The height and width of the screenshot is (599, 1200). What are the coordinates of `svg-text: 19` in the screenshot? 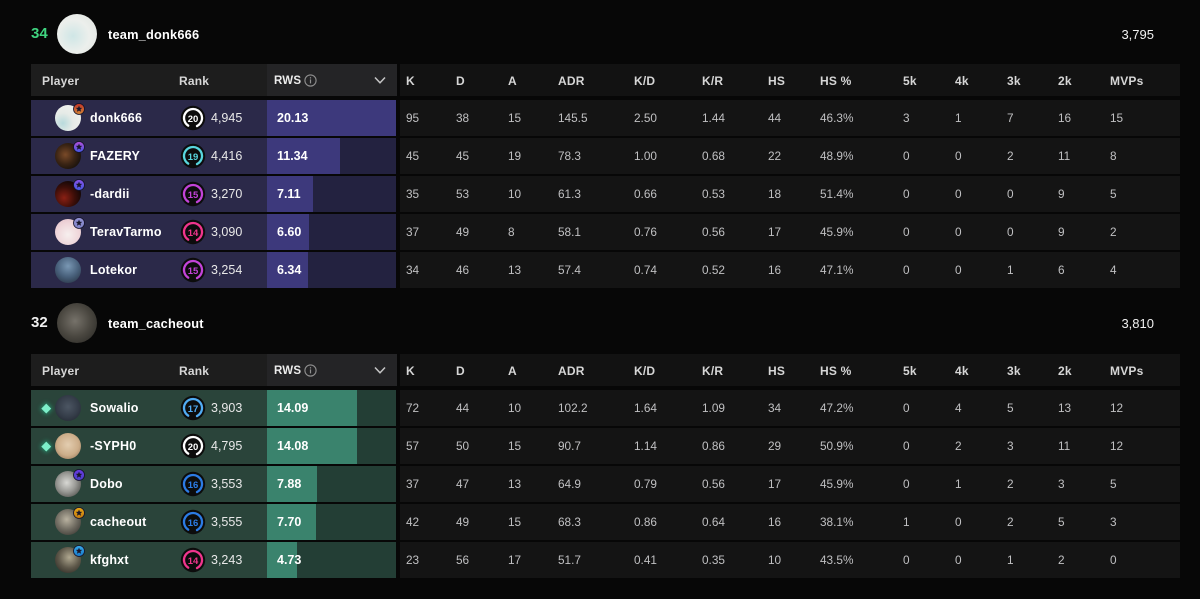 It's located at (193, 157).